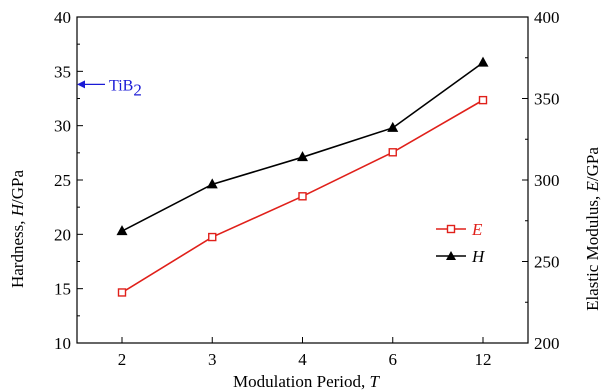 The image size is (610, 392). I want to click on left-tick-label: 10, so click(62, 343).